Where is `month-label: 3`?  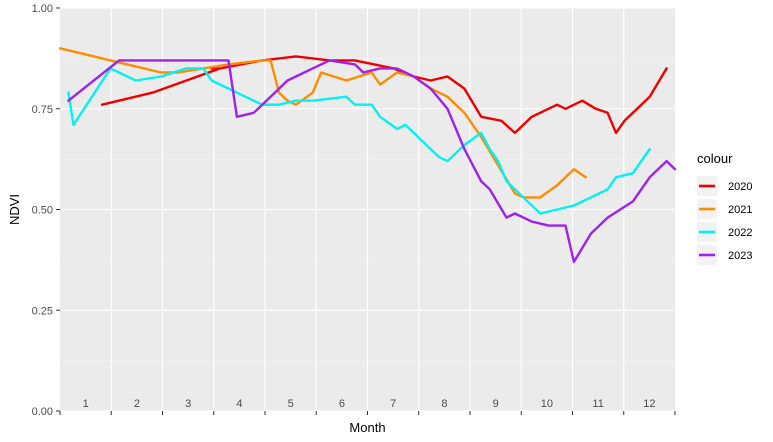 month-label: 3 is located at coordinates (188, 404).